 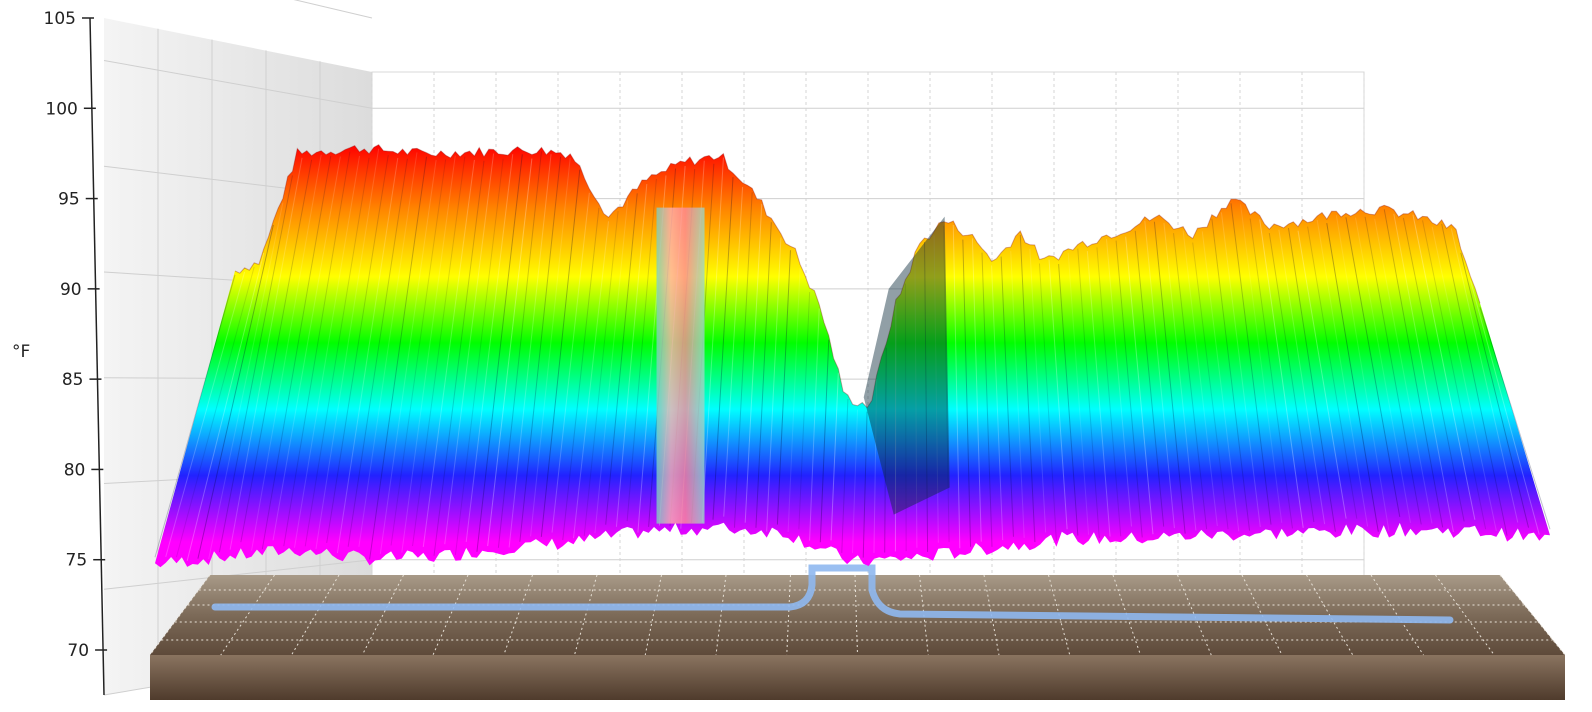 What do you see at coordinates (60, 19) in the screenshot?
I see `y-tick-label: 105` at bounding box center [60, 19].